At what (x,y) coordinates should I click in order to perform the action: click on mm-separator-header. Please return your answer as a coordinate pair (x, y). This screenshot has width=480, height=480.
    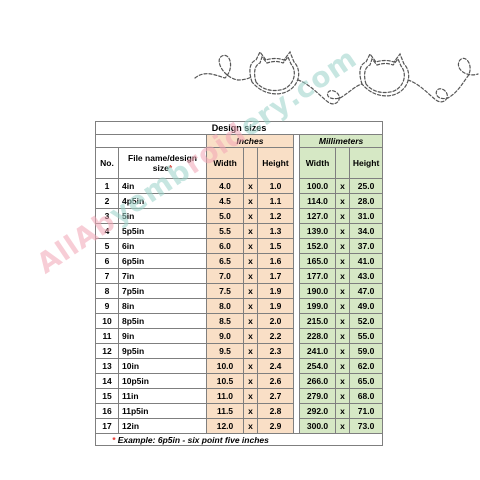
    Looking at the image, I should click on (342, 163).